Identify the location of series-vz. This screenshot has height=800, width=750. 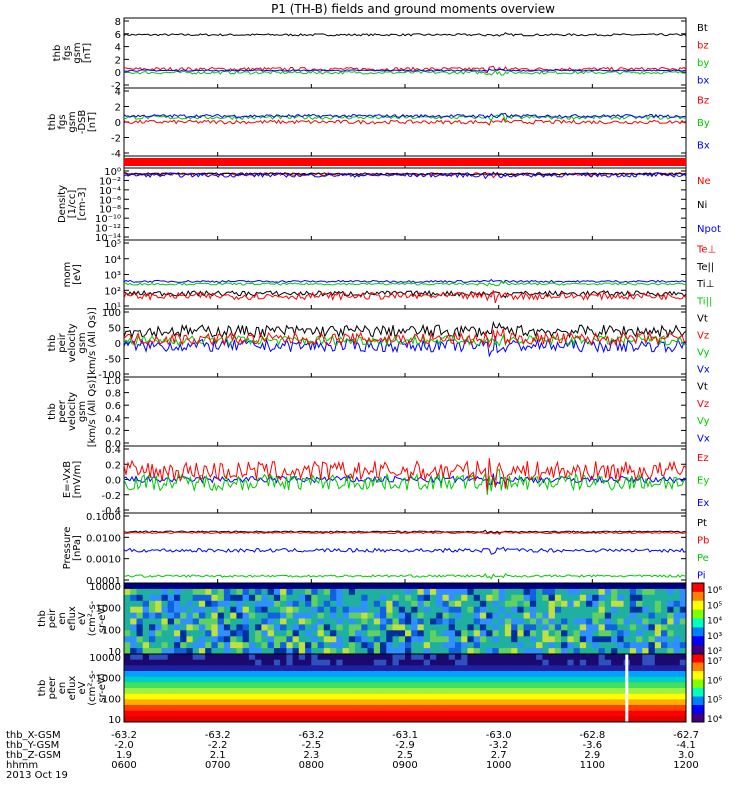
(405, 338).